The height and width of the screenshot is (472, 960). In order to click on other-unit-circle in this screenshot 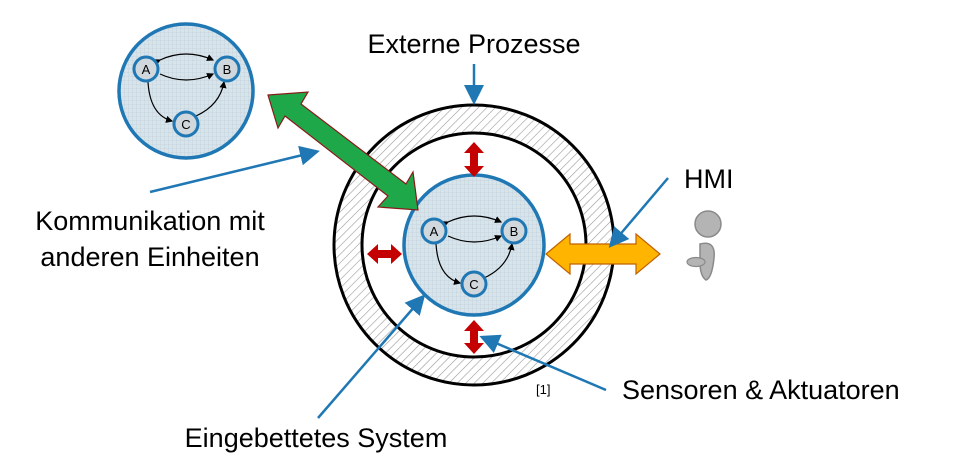, I will do `click(186, 91)`.